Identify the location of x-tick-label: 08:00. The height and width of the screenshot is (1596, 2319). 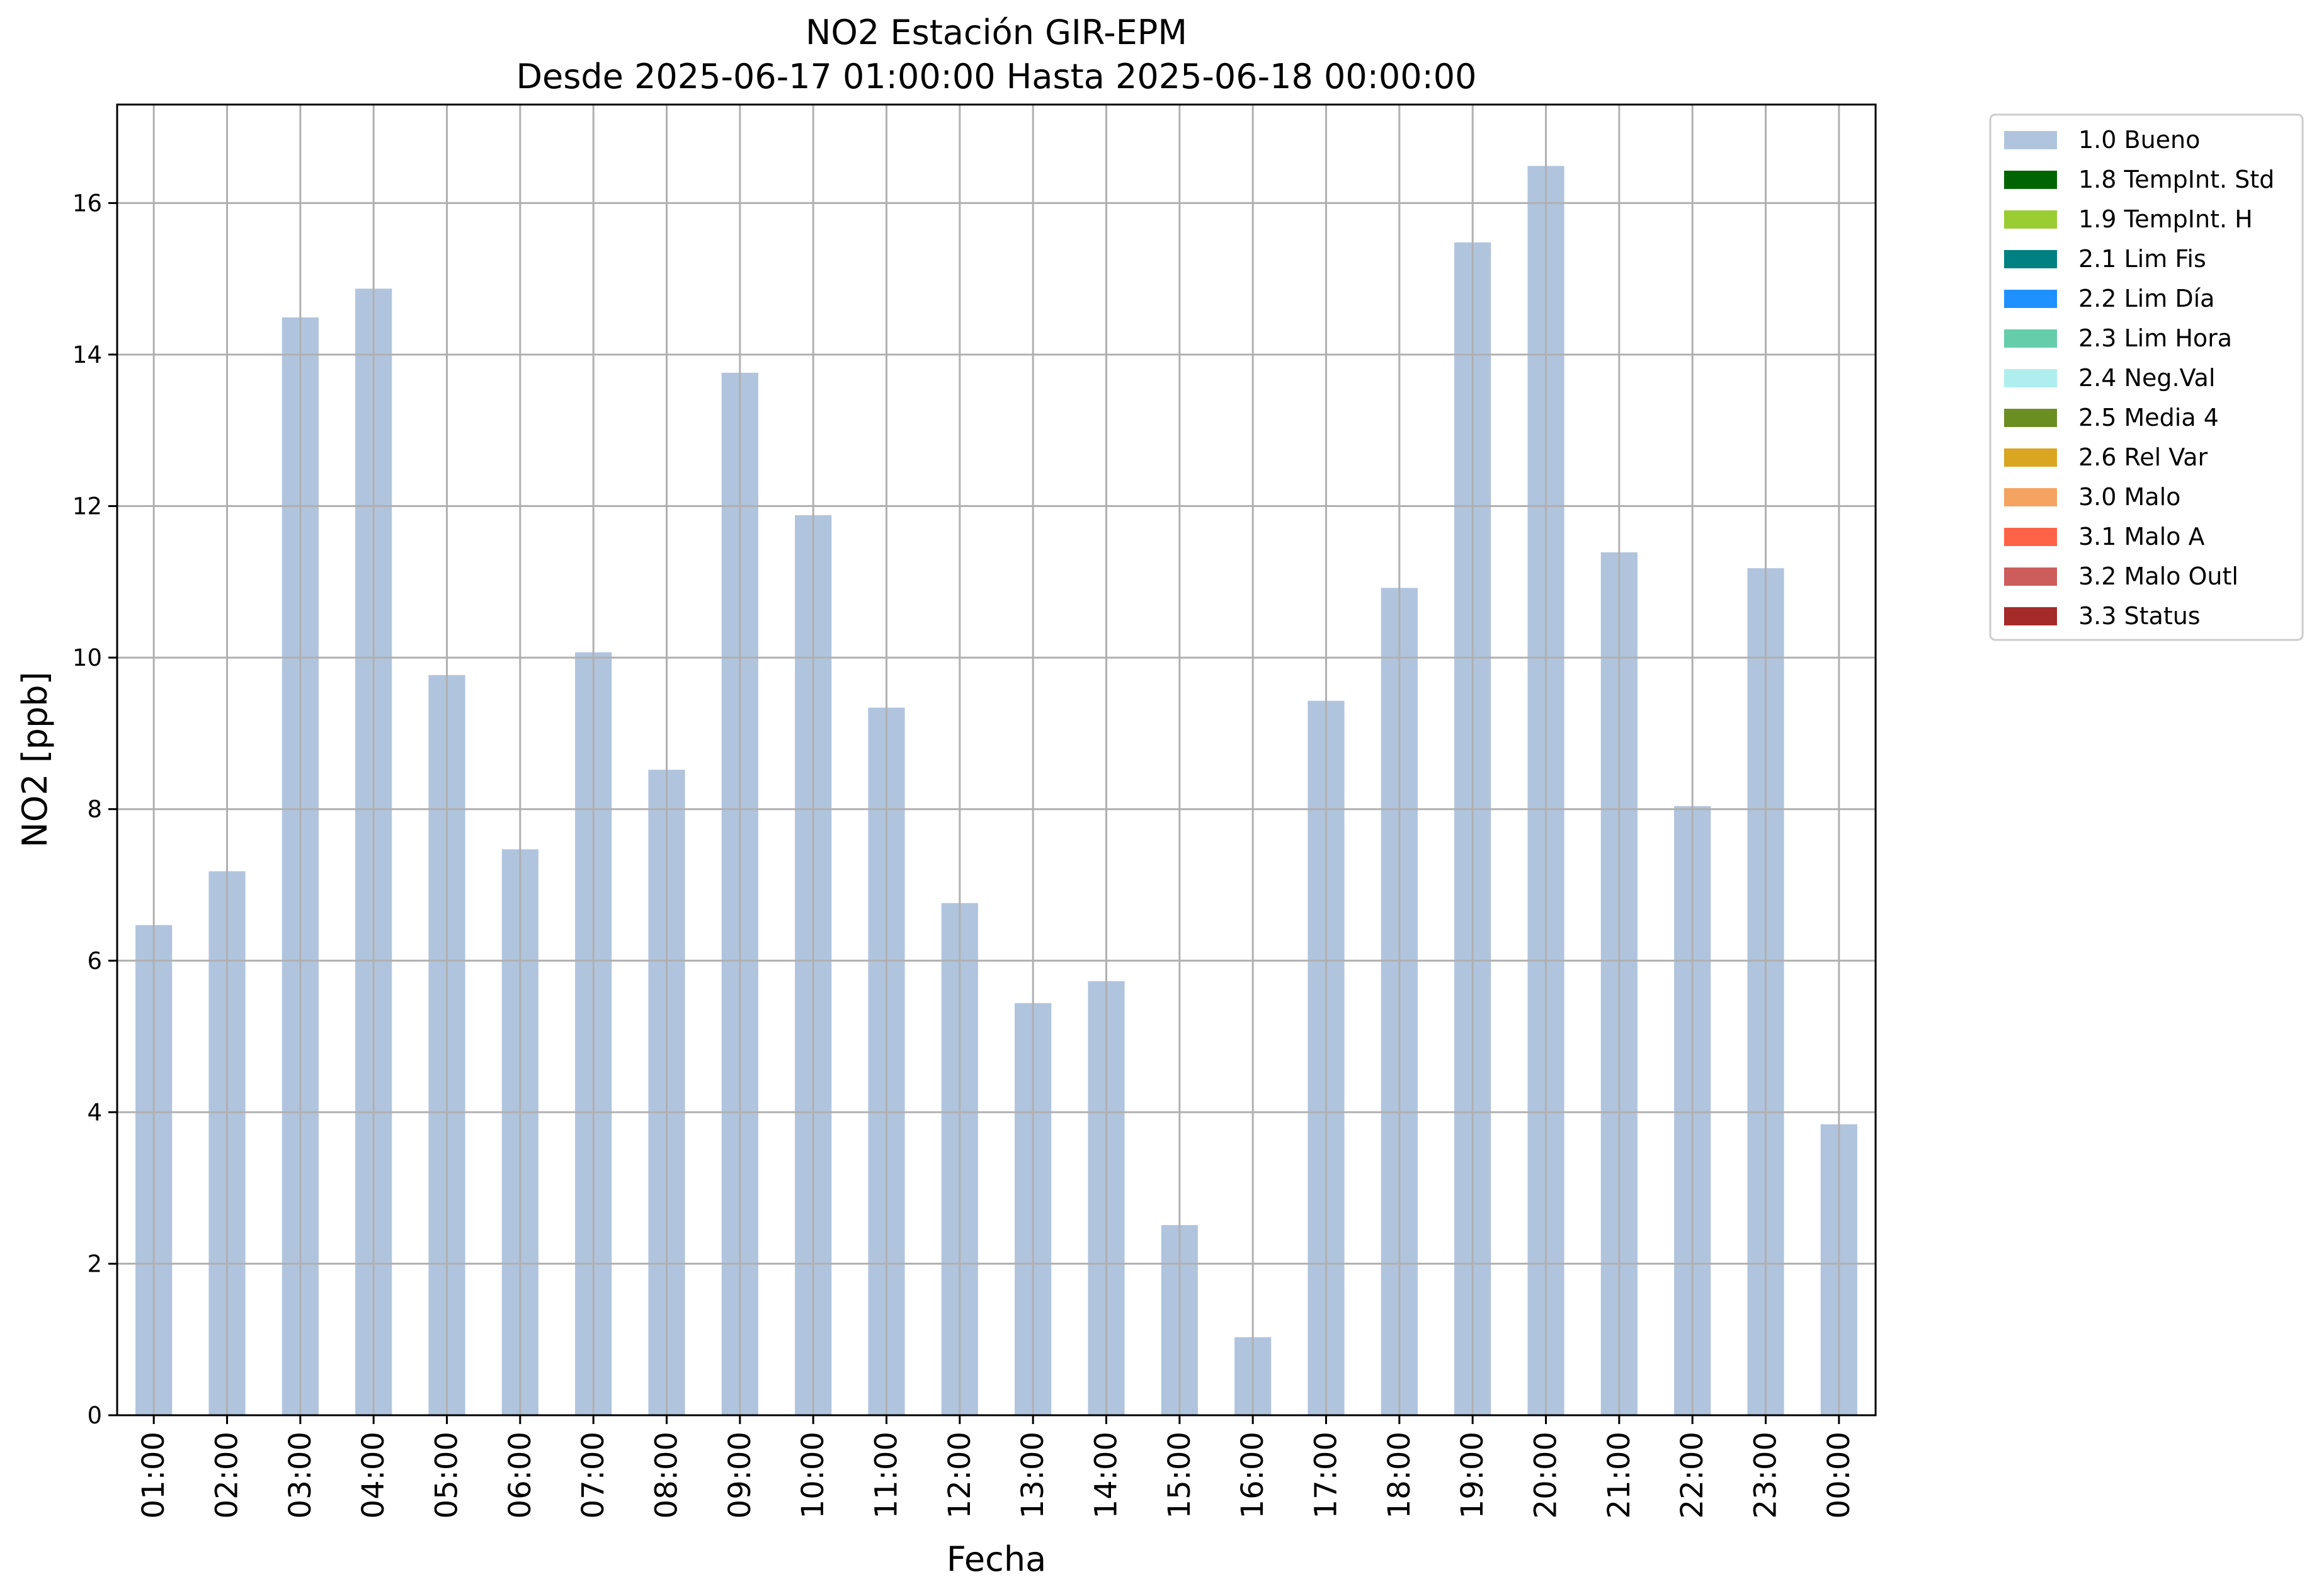
(667, 1475).